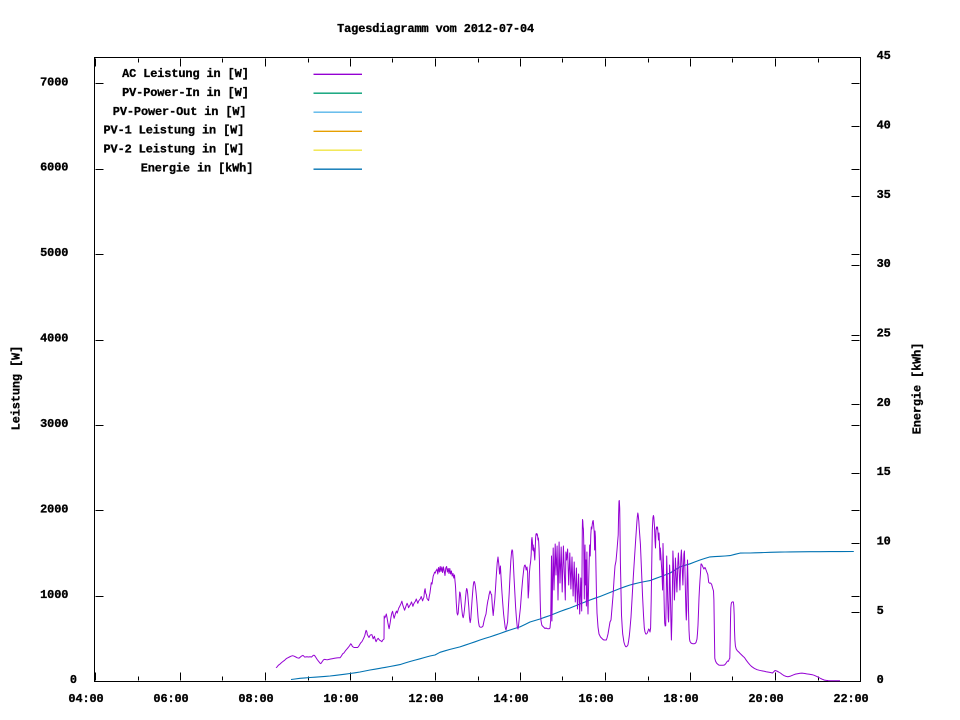  What do you see at coordinates (174, 149) in the screenshot?
I see `svg-text: PV-2 Leistung in [W]` at bounding box center [174, 149].